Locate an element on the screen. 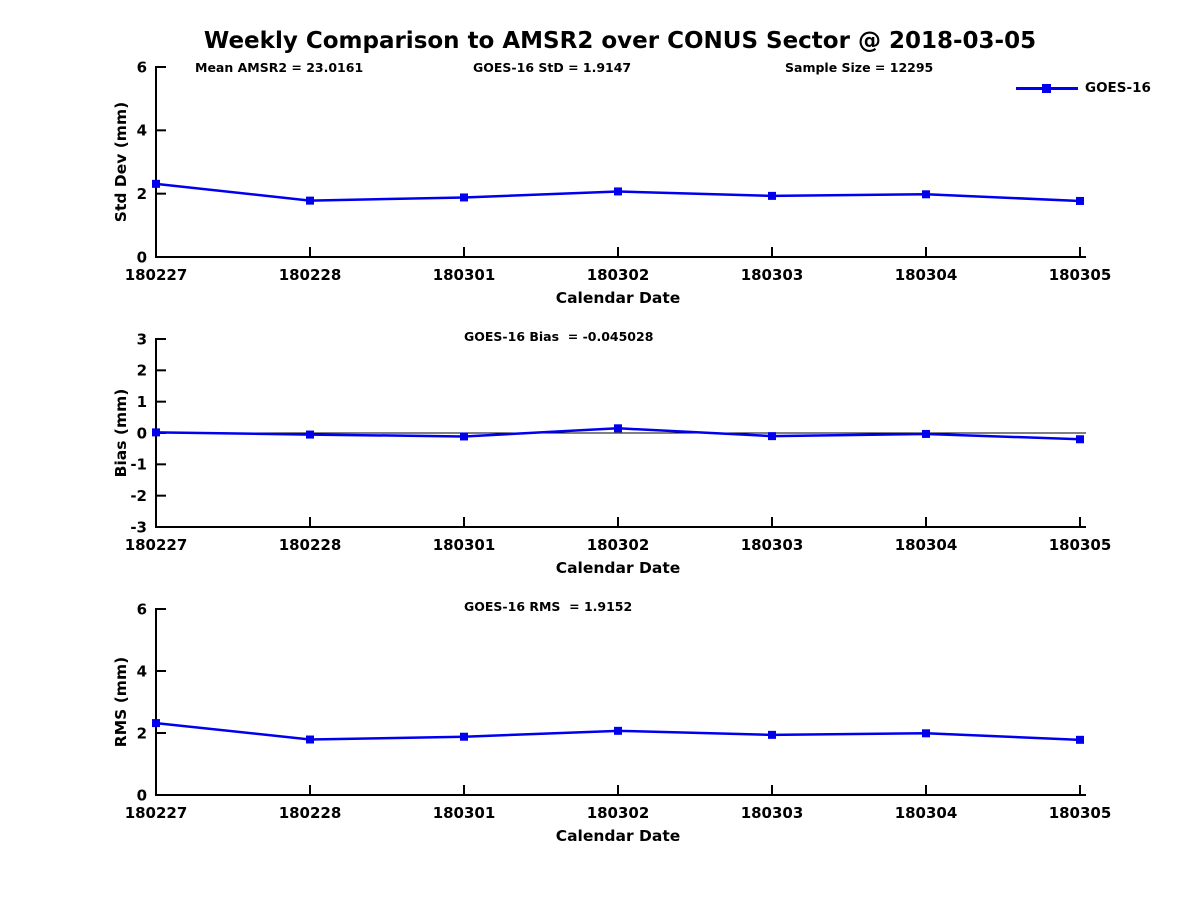  legend-line-sample is located at coordinates (1047, 88).